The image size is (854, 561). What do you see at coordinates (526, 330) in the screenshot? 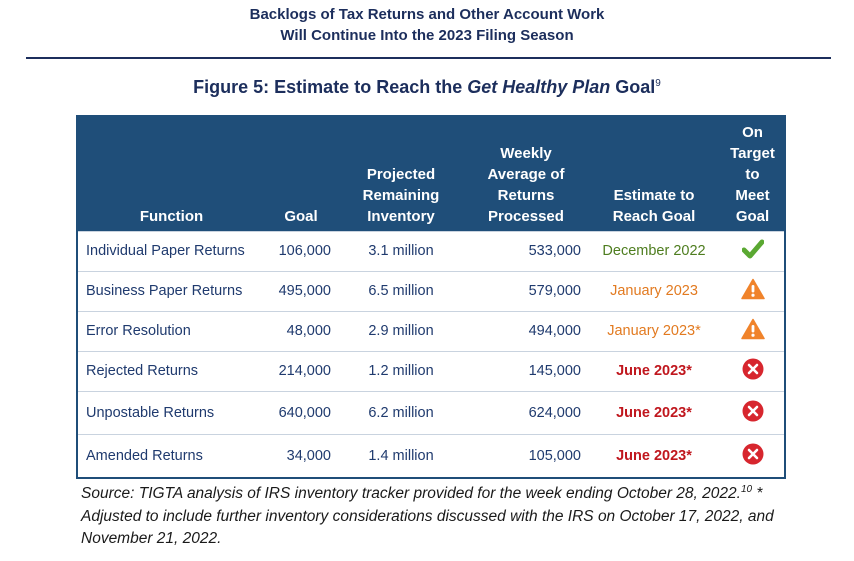
I see `cell-weekly: 494,000` at bounding box center [526, 330].